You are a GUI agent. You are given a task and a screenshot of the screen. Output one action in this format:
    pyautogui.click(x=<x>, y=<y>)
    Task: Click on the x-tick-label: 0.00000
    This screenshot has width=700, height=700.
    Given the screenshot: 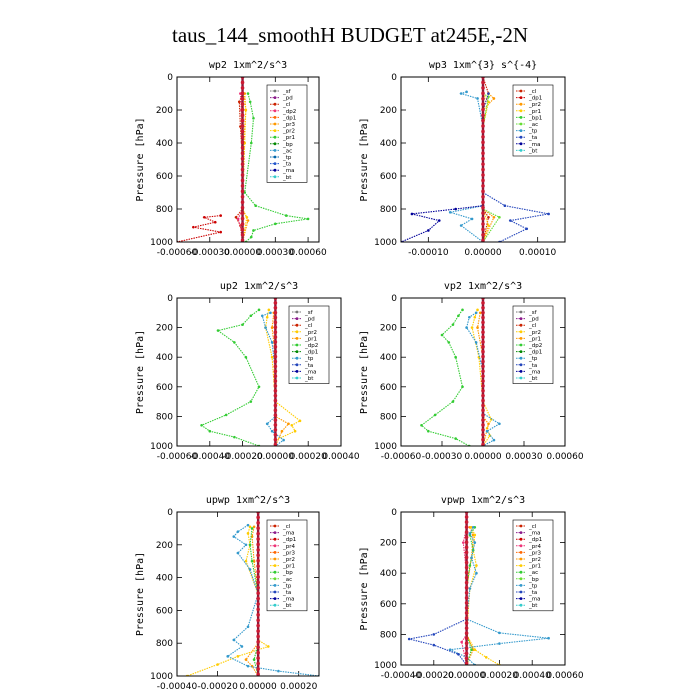 What is the action you would take?
    pyautogui.click(x=482, y=457)
    